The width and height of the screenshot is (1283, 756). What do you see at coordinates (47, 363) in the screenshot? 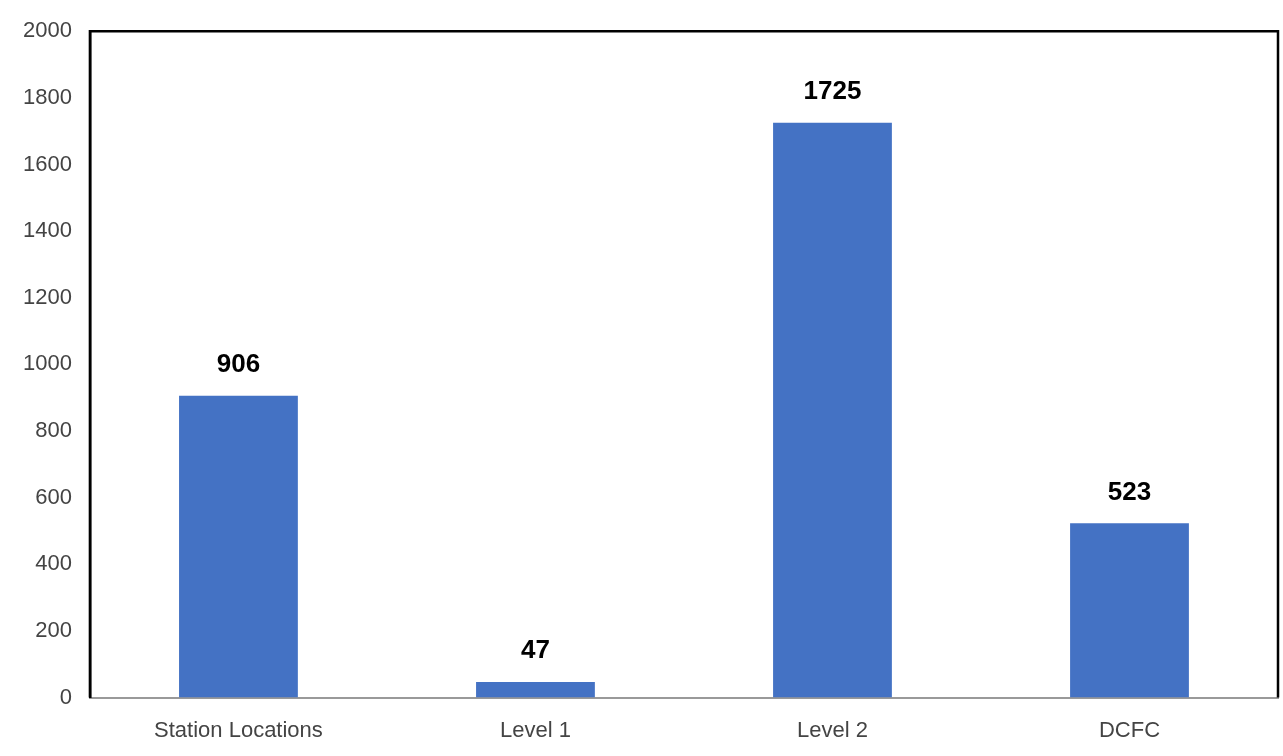
I see `y-tick-label: 1000` at bounding box center [47, 363].